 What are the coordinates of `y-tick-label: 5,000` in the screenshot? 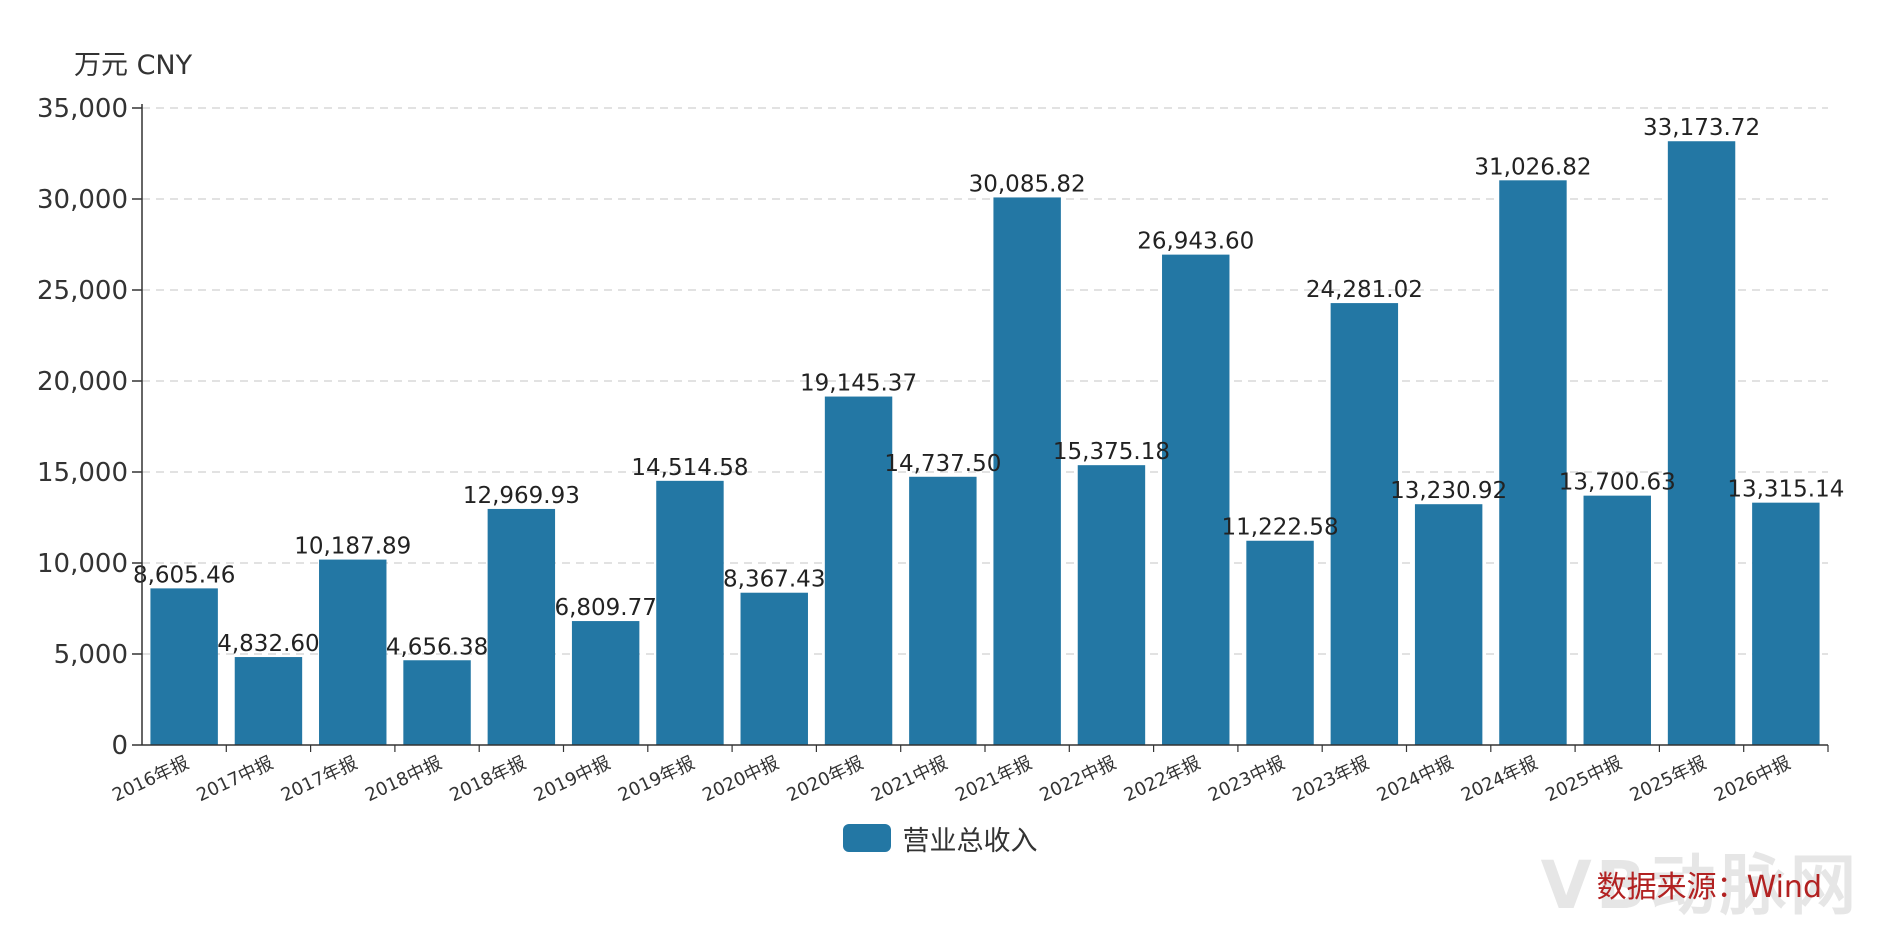 It's located at (91, 655).